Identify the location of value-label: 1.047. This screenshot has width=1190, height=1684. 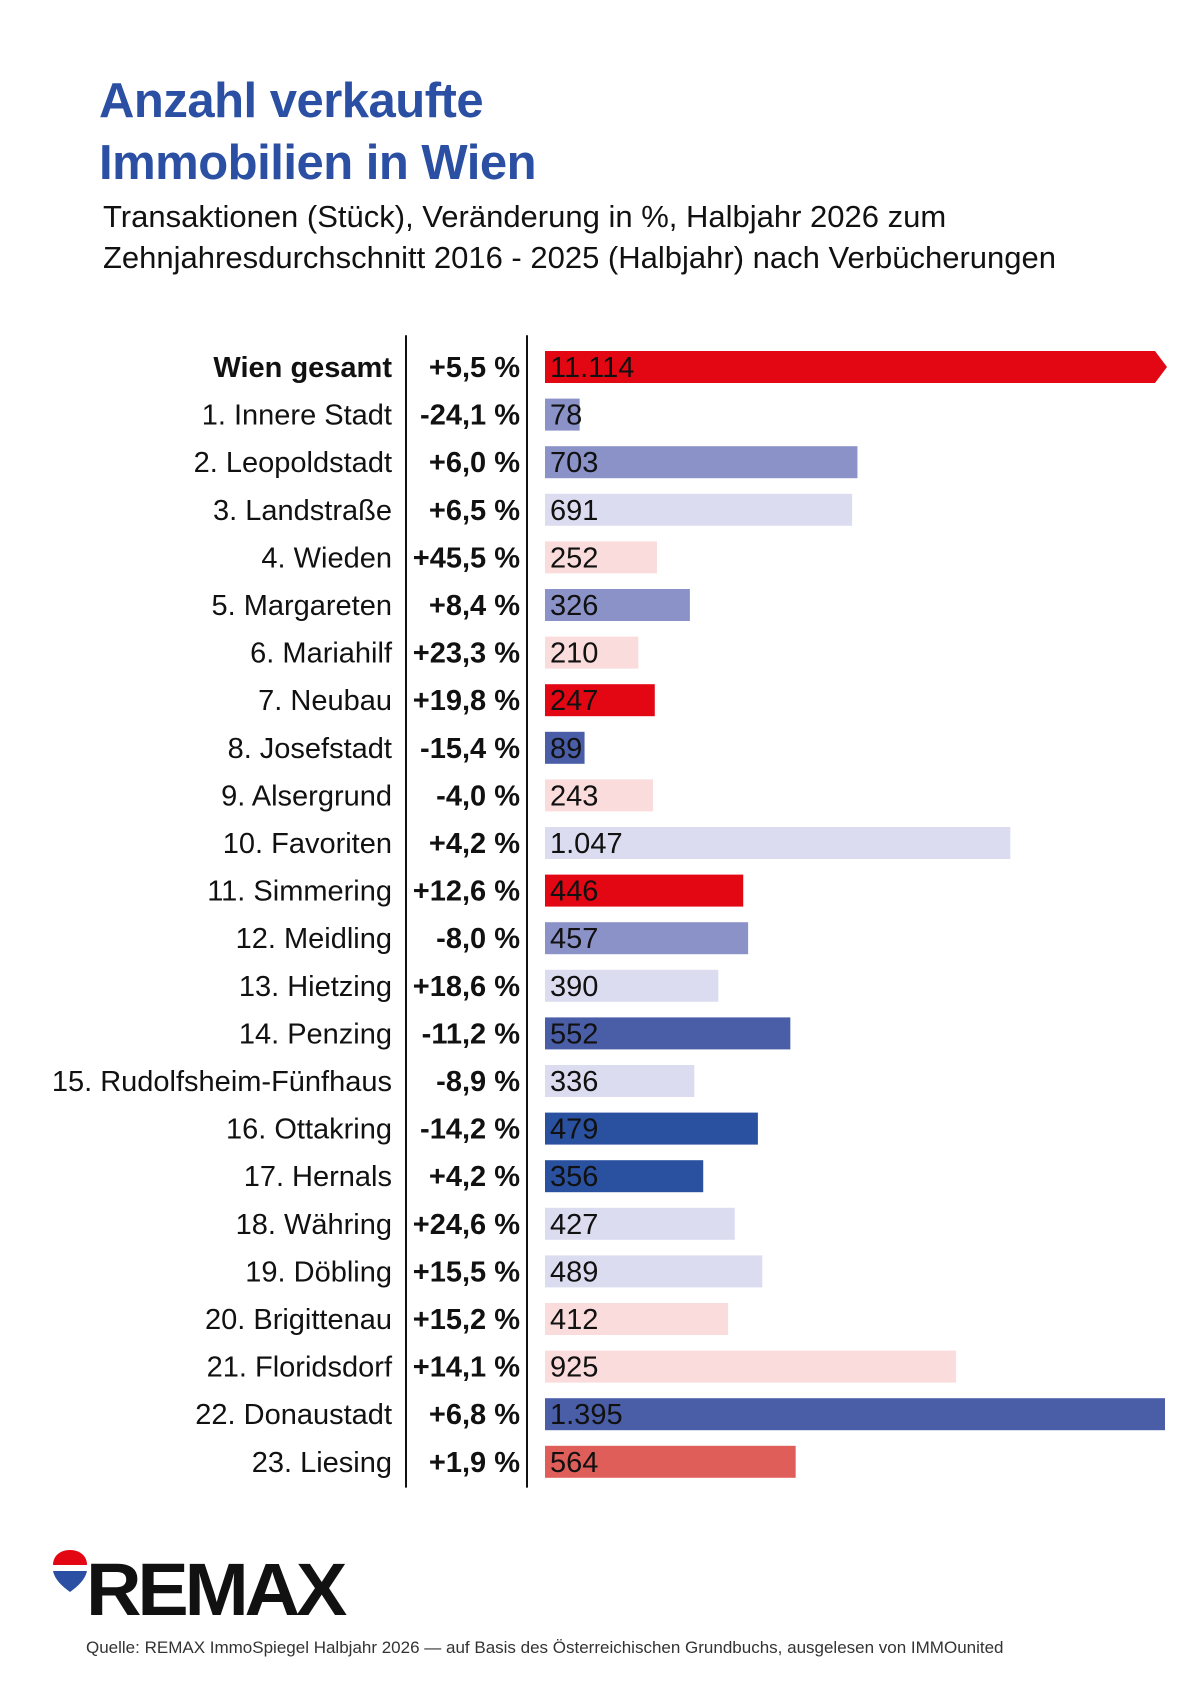
(586, 844).